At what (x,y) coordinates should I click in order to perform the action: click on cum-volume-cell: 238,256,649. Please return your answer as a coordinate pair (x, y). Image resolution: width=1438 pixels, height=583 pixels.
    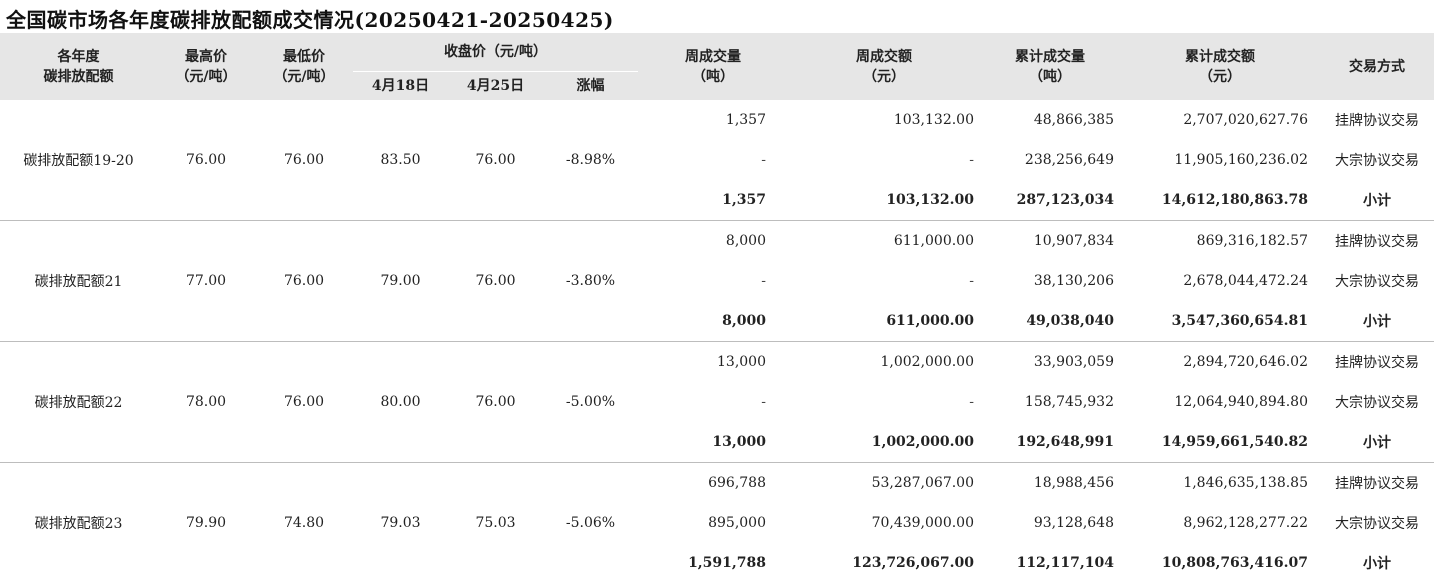
    Looking at the image, I should click on (1050, 160).